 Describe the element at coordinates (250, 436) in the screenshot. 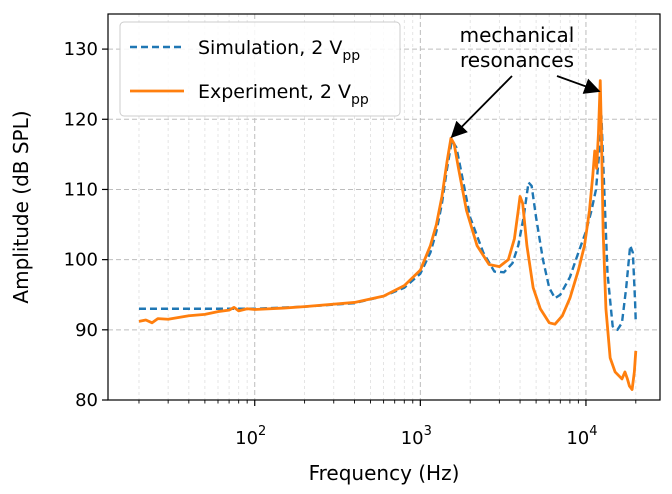

I see `x-tick-label: 10²` at that location.